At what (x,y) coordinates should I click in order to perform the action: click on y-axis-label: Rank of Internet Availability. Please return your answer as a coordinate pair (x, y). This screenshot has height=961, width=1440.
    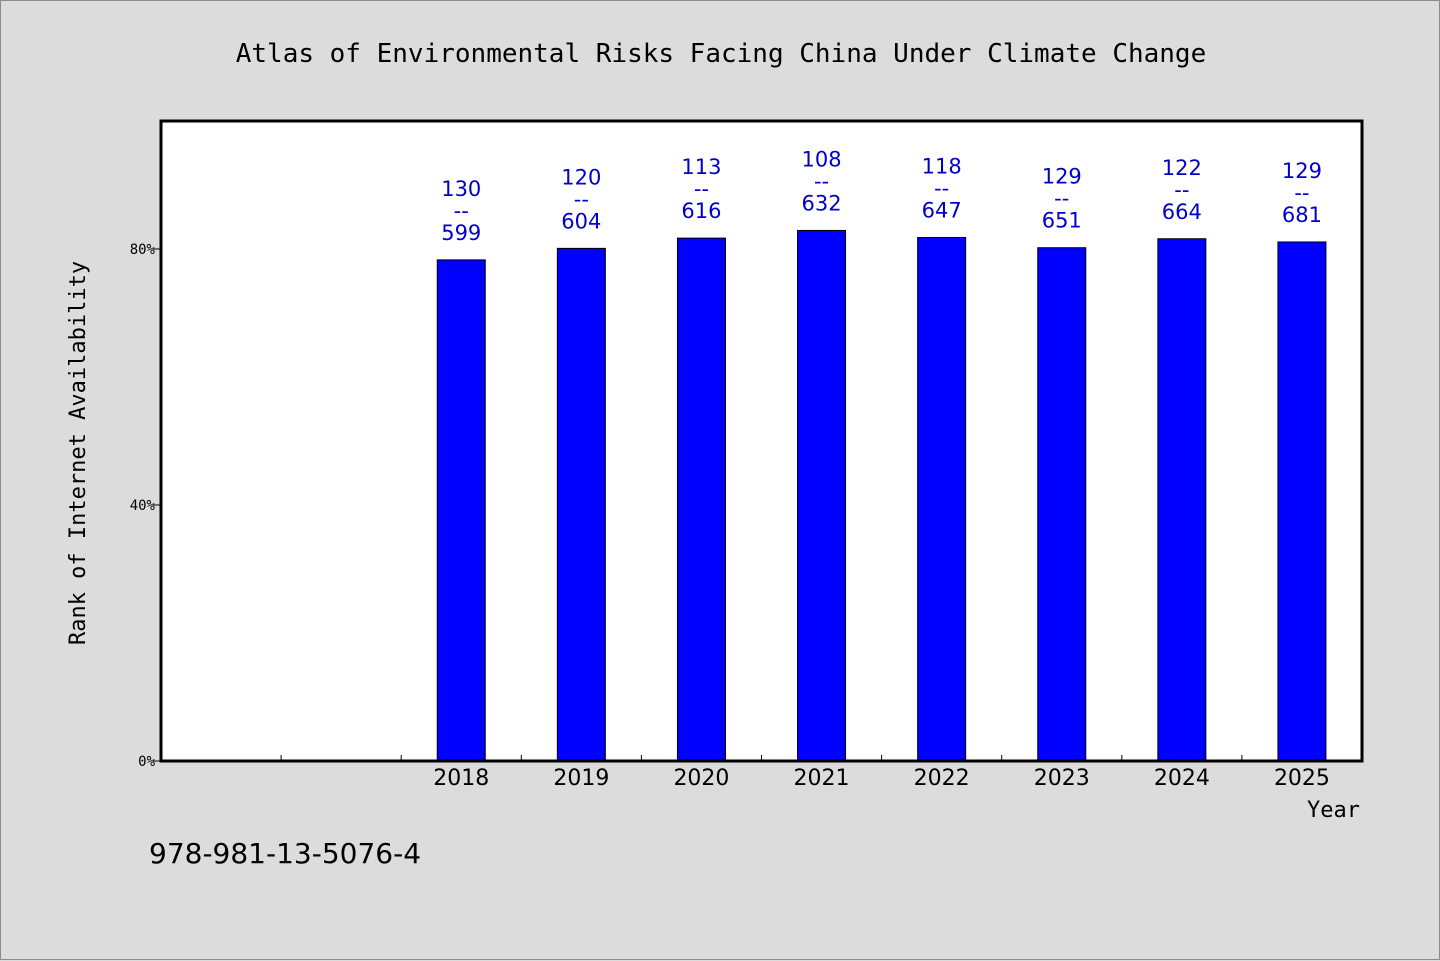
    Looking at the image, I should click on (78, 453).